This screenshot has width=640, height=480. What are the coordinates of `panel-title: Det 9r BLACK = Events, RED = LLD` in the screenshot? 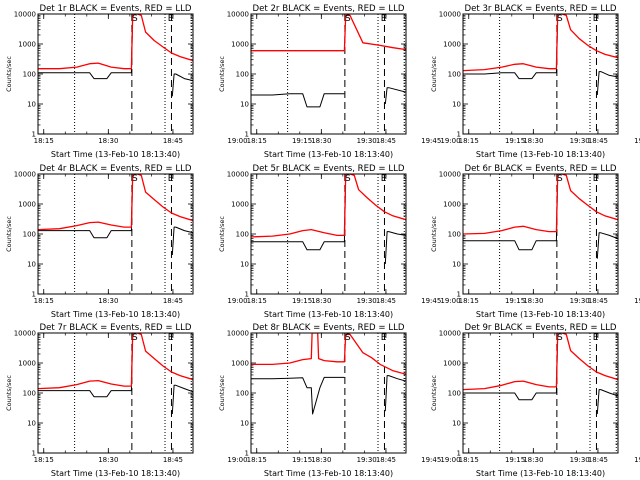 It's located at (540, 328).